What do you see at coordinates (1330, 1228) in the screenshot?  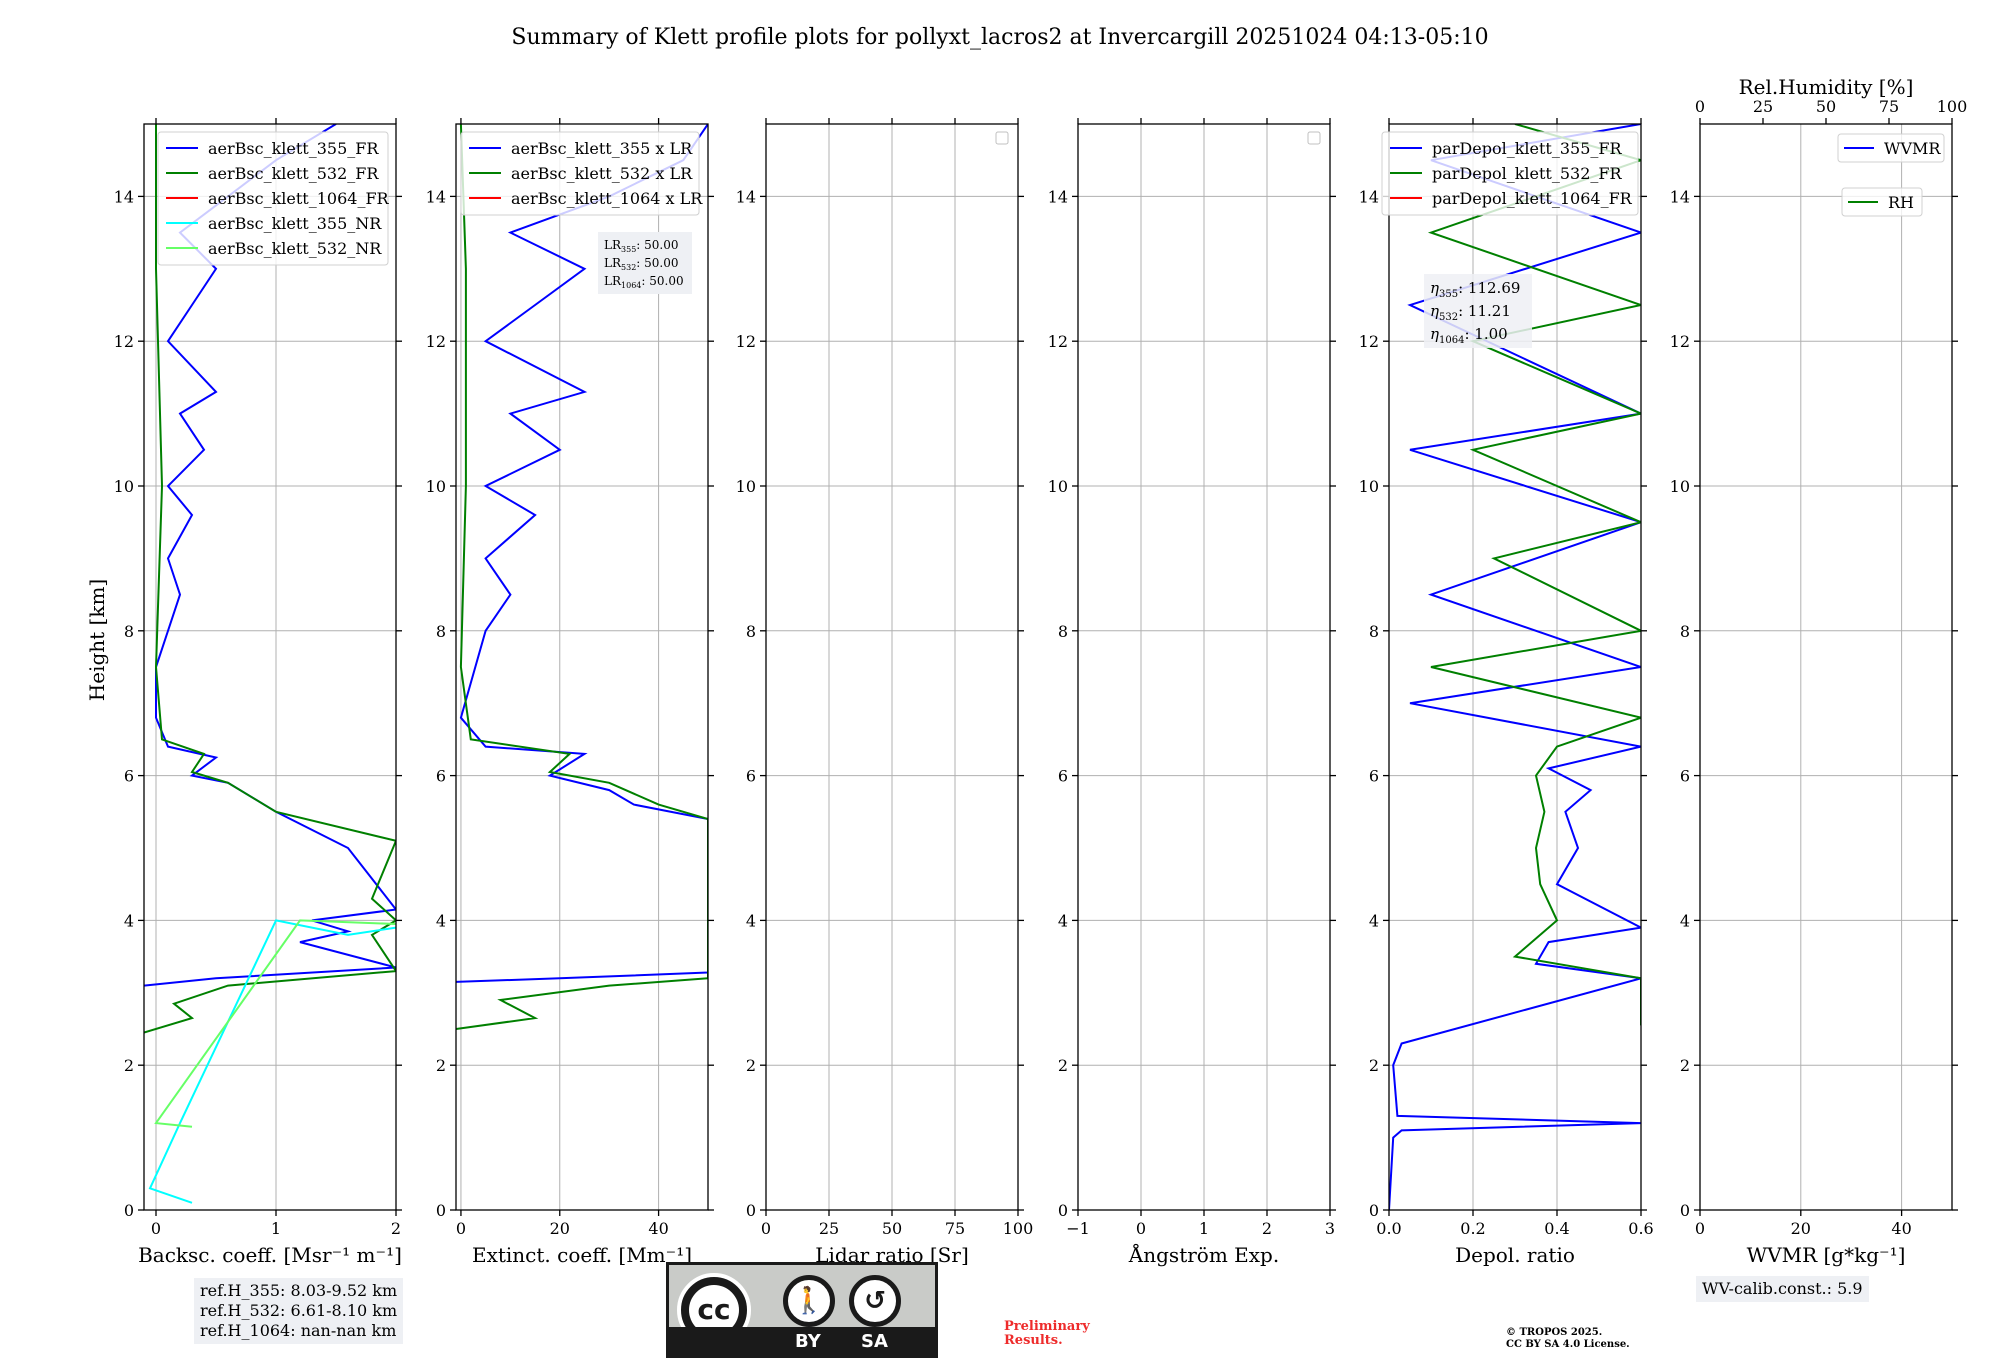 I see `x-tick-label: 3` at bounding box center [1330, 1228].